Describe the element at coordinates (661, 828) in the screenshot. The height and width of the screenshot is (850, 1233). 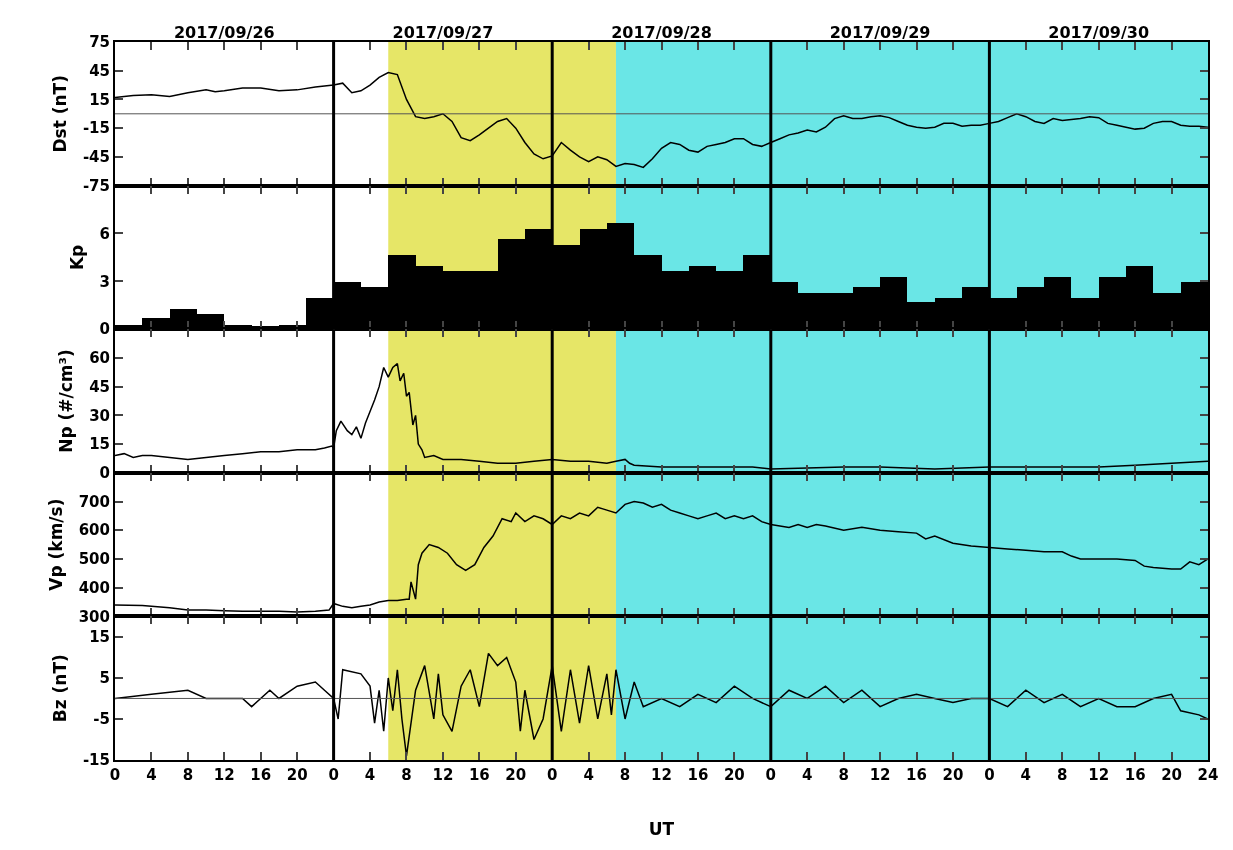
I see `x-axis-title: UT` at that location.